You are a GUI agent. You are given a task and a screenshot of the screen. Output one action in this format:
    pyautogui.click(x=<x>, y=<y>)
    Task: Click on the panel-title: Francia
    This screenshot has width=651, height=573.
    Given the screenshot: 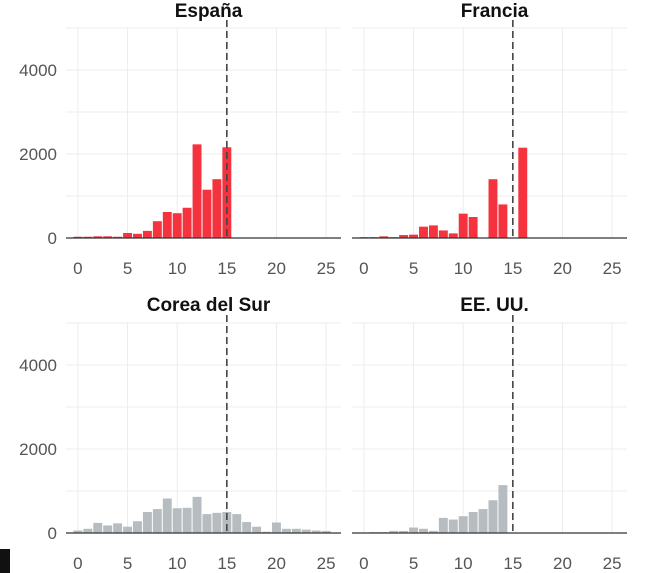 What is the action you would take?
    pyautogui.click(x=495, y=11)
    